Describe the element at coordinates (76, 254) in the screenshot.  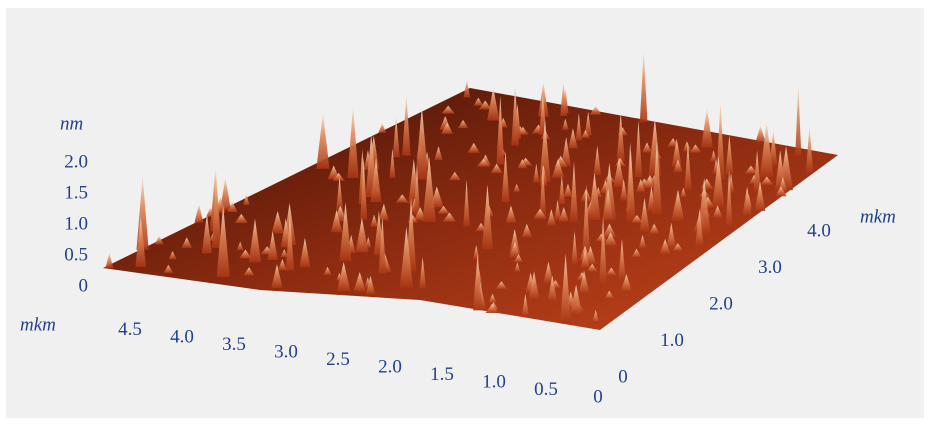
I see `z-tick-label: 0.5` at that location.